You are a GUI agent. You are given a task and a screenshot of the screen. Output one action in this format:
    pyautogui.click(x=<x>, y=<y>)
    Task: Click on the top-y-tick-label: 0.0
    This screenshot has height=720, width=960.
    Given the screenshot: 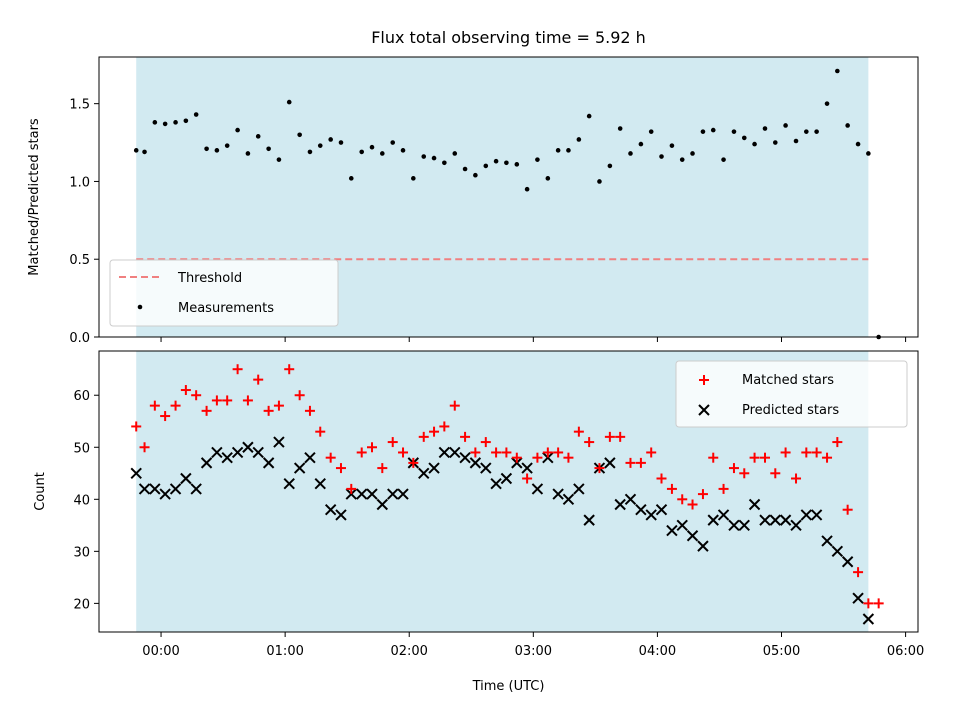 What is the action you would take?
    pyautogui.click(x=79, y=338)
    